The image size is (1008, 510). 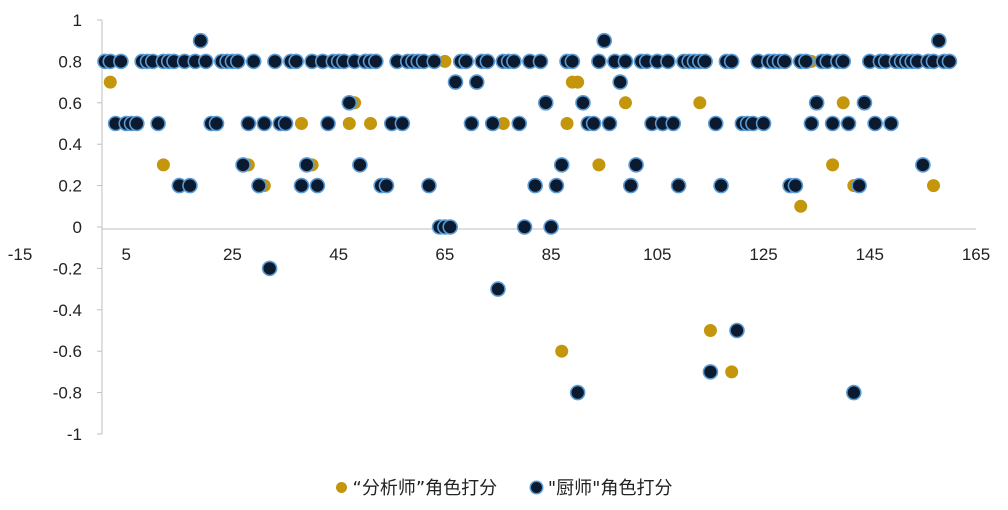 I want to click on x-tick-label: 85, so click(x=551, y=254).